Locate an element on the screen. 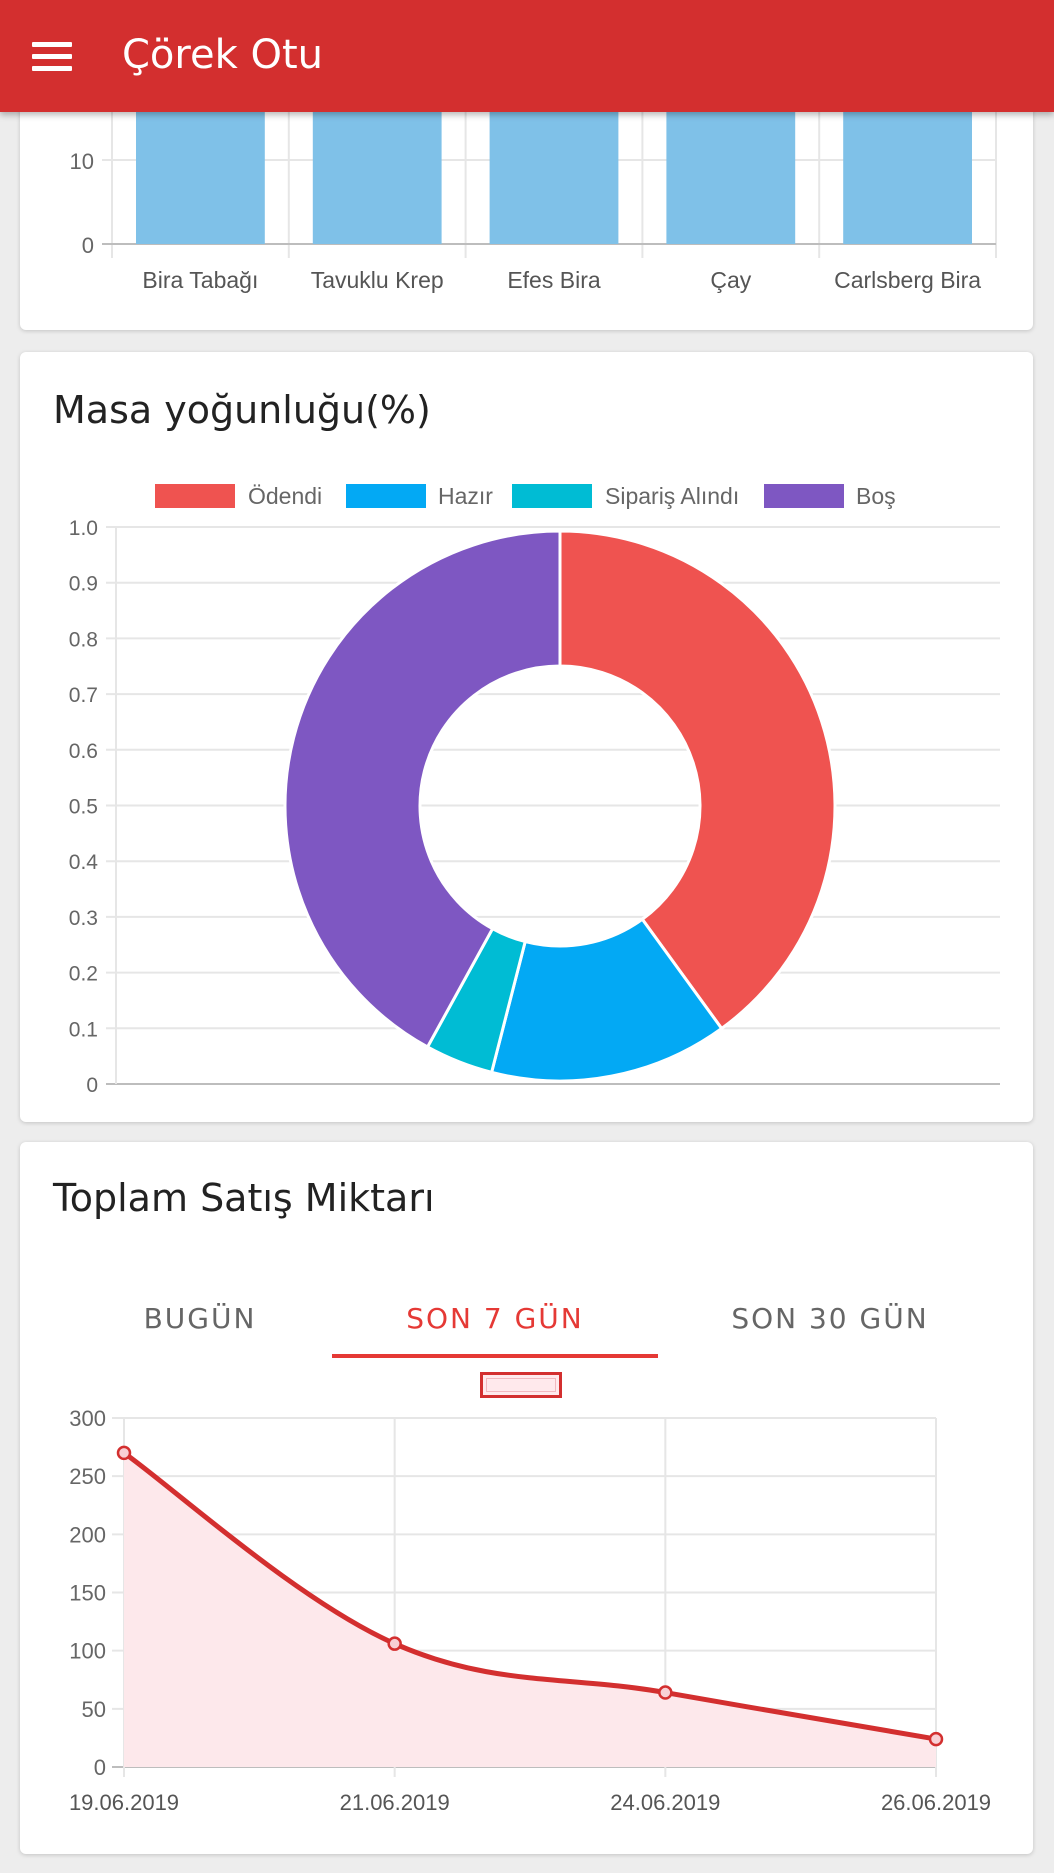 The width and height of the screenshot is (1054, 1873). legend-label: Boş is located at coordinates (876, 496).